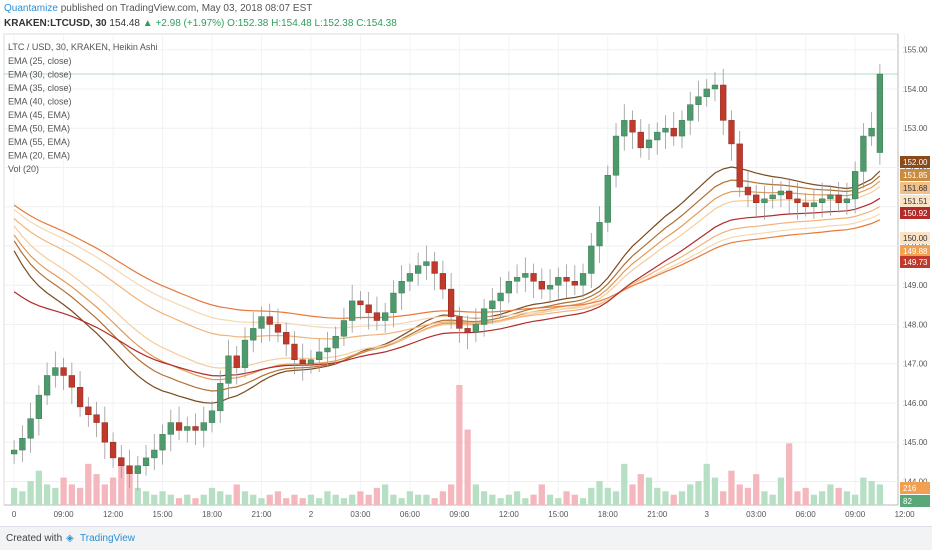 Image resolution: width=932 pixels, height=550 pixels. Describe the element at coordinates (124, 23) in the screenshot. I see `last-price: 154.48` at that location.